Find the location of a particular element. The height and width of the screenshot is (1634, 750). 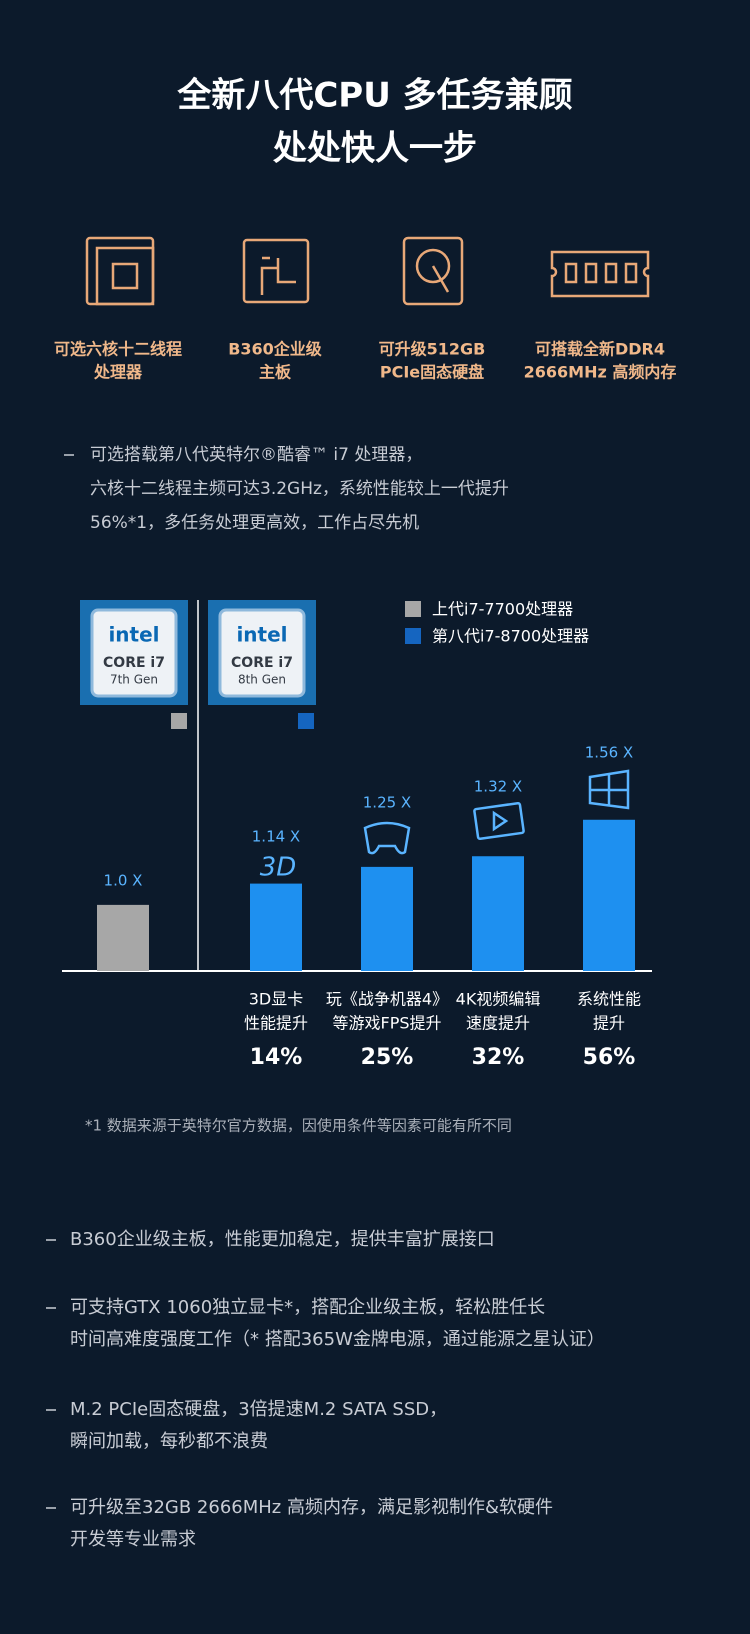

ram-icon is located at coordinates (600, 274).